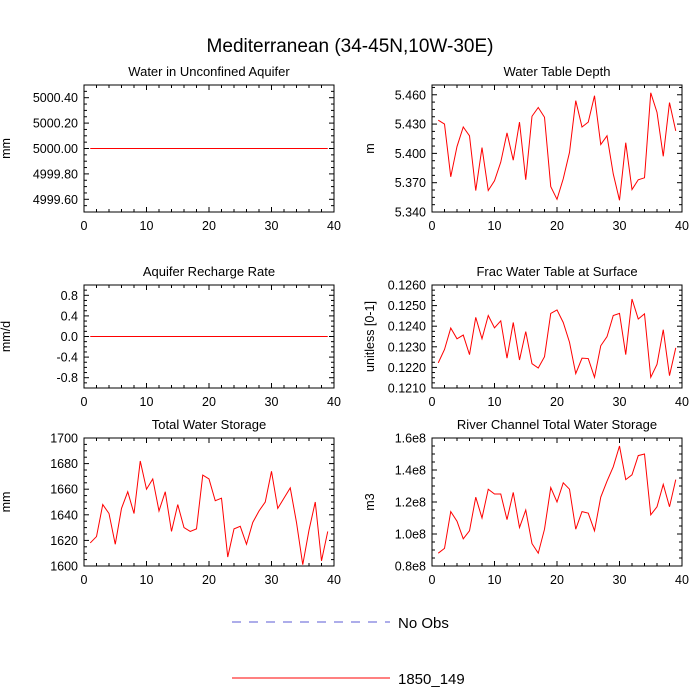  I want to click on y-tick-label: 5000.40, so click(55, 98).